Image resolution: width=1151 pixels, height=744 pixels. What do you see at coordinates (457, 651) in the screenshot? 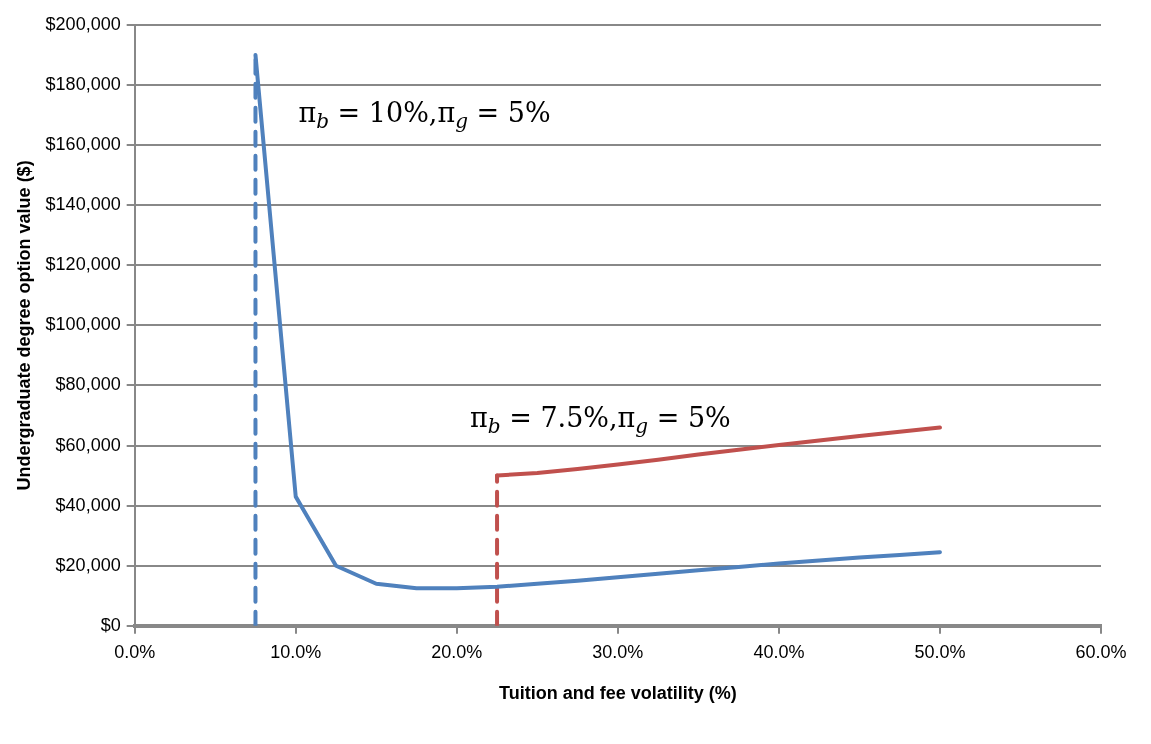
I see `x-tick-label: 20.0%` at bounding box center [457, 651].